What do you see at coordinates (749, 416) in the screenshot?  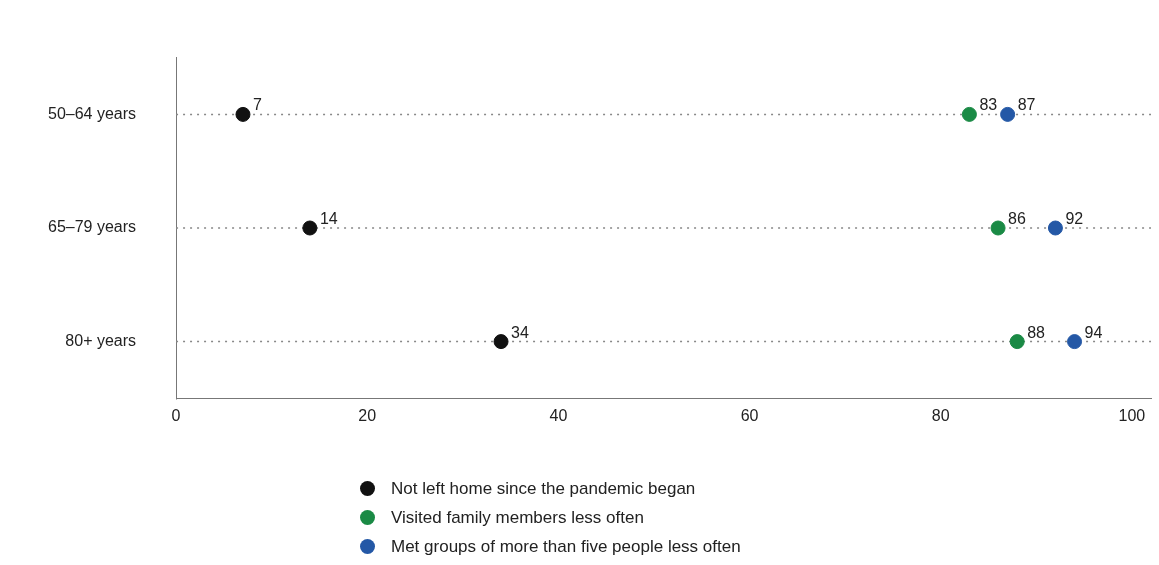 I see `x-tick-label: 60` at bounding box center [749, 416].